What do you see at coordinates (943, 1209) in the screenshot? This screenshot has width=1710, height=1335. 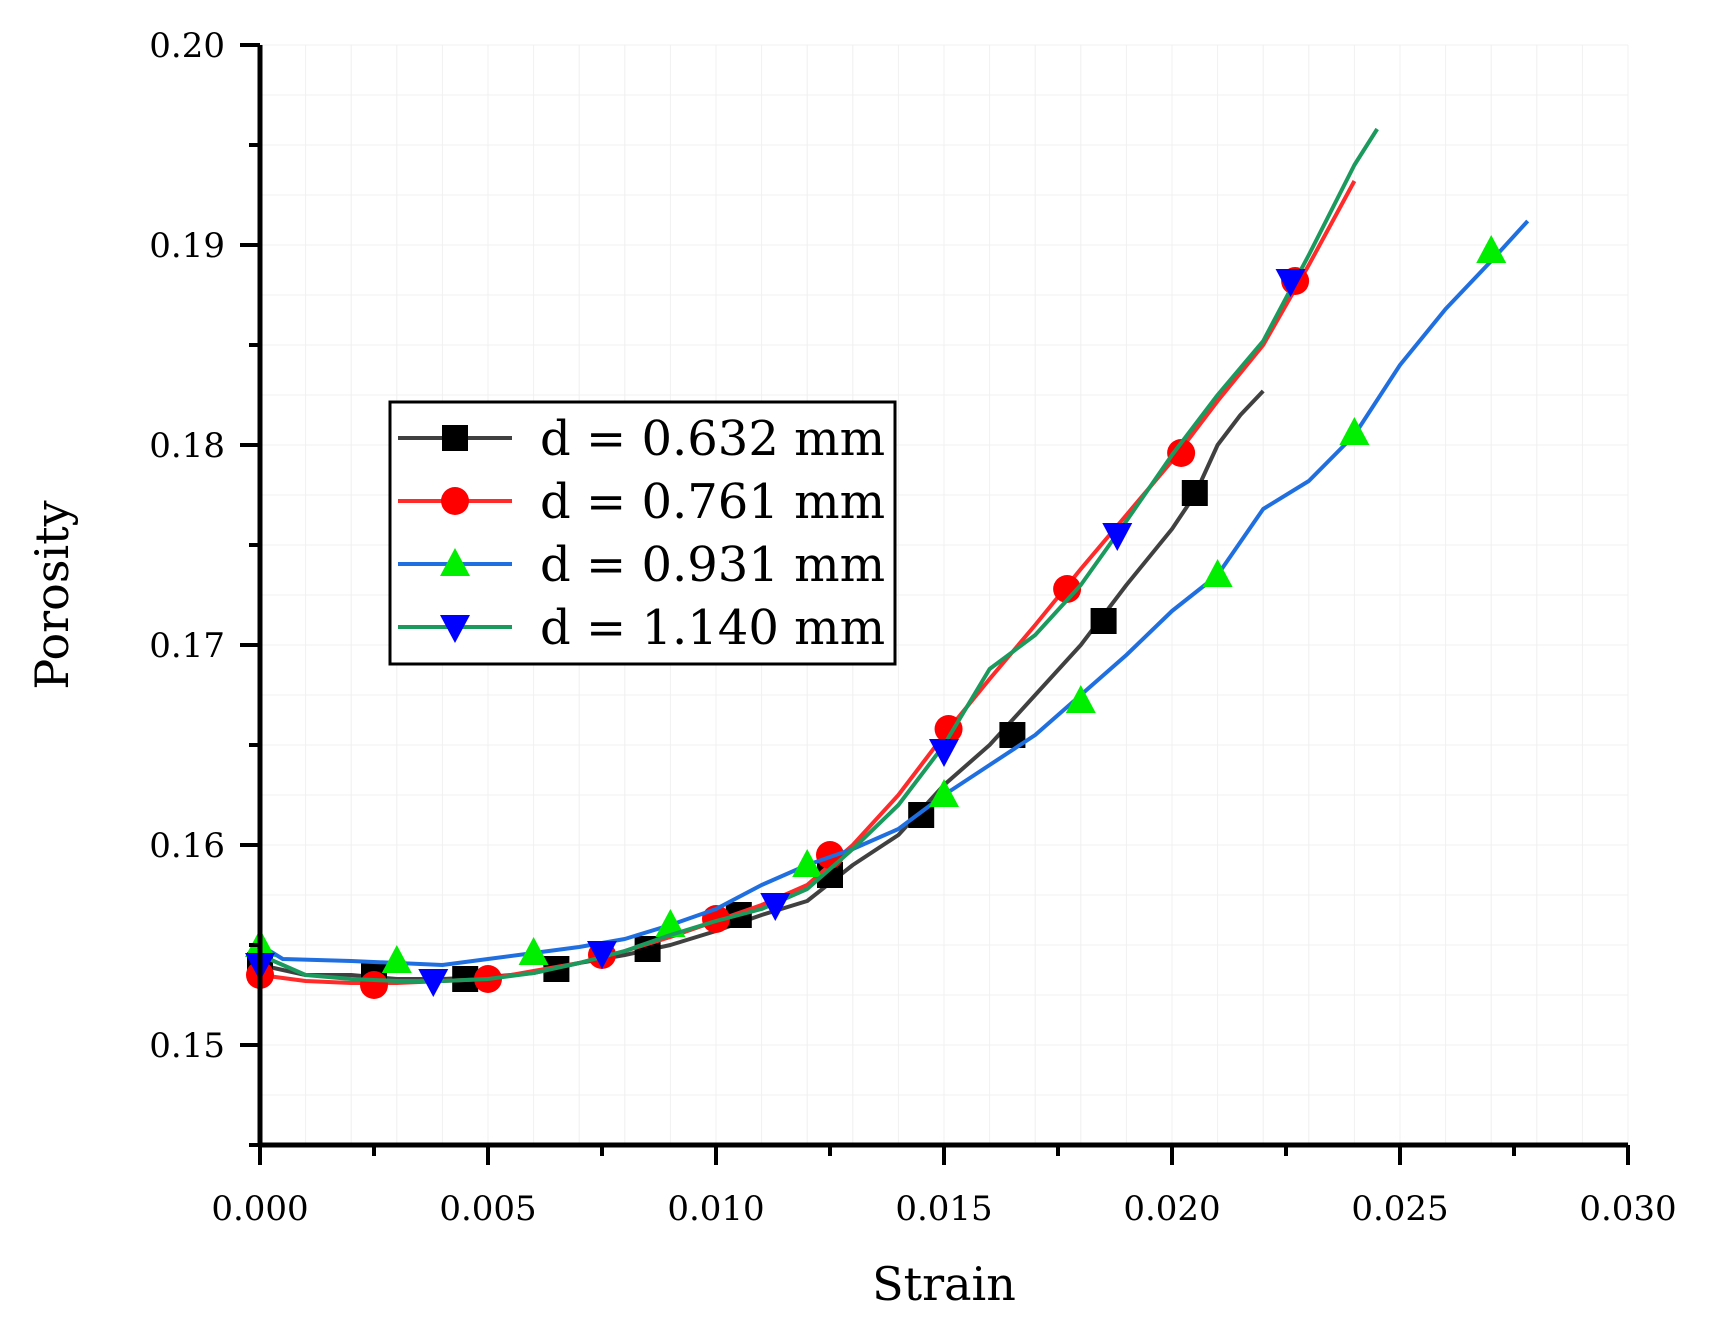 I see `x-tick-label: 0.015` at bounding box center [943, 1209].